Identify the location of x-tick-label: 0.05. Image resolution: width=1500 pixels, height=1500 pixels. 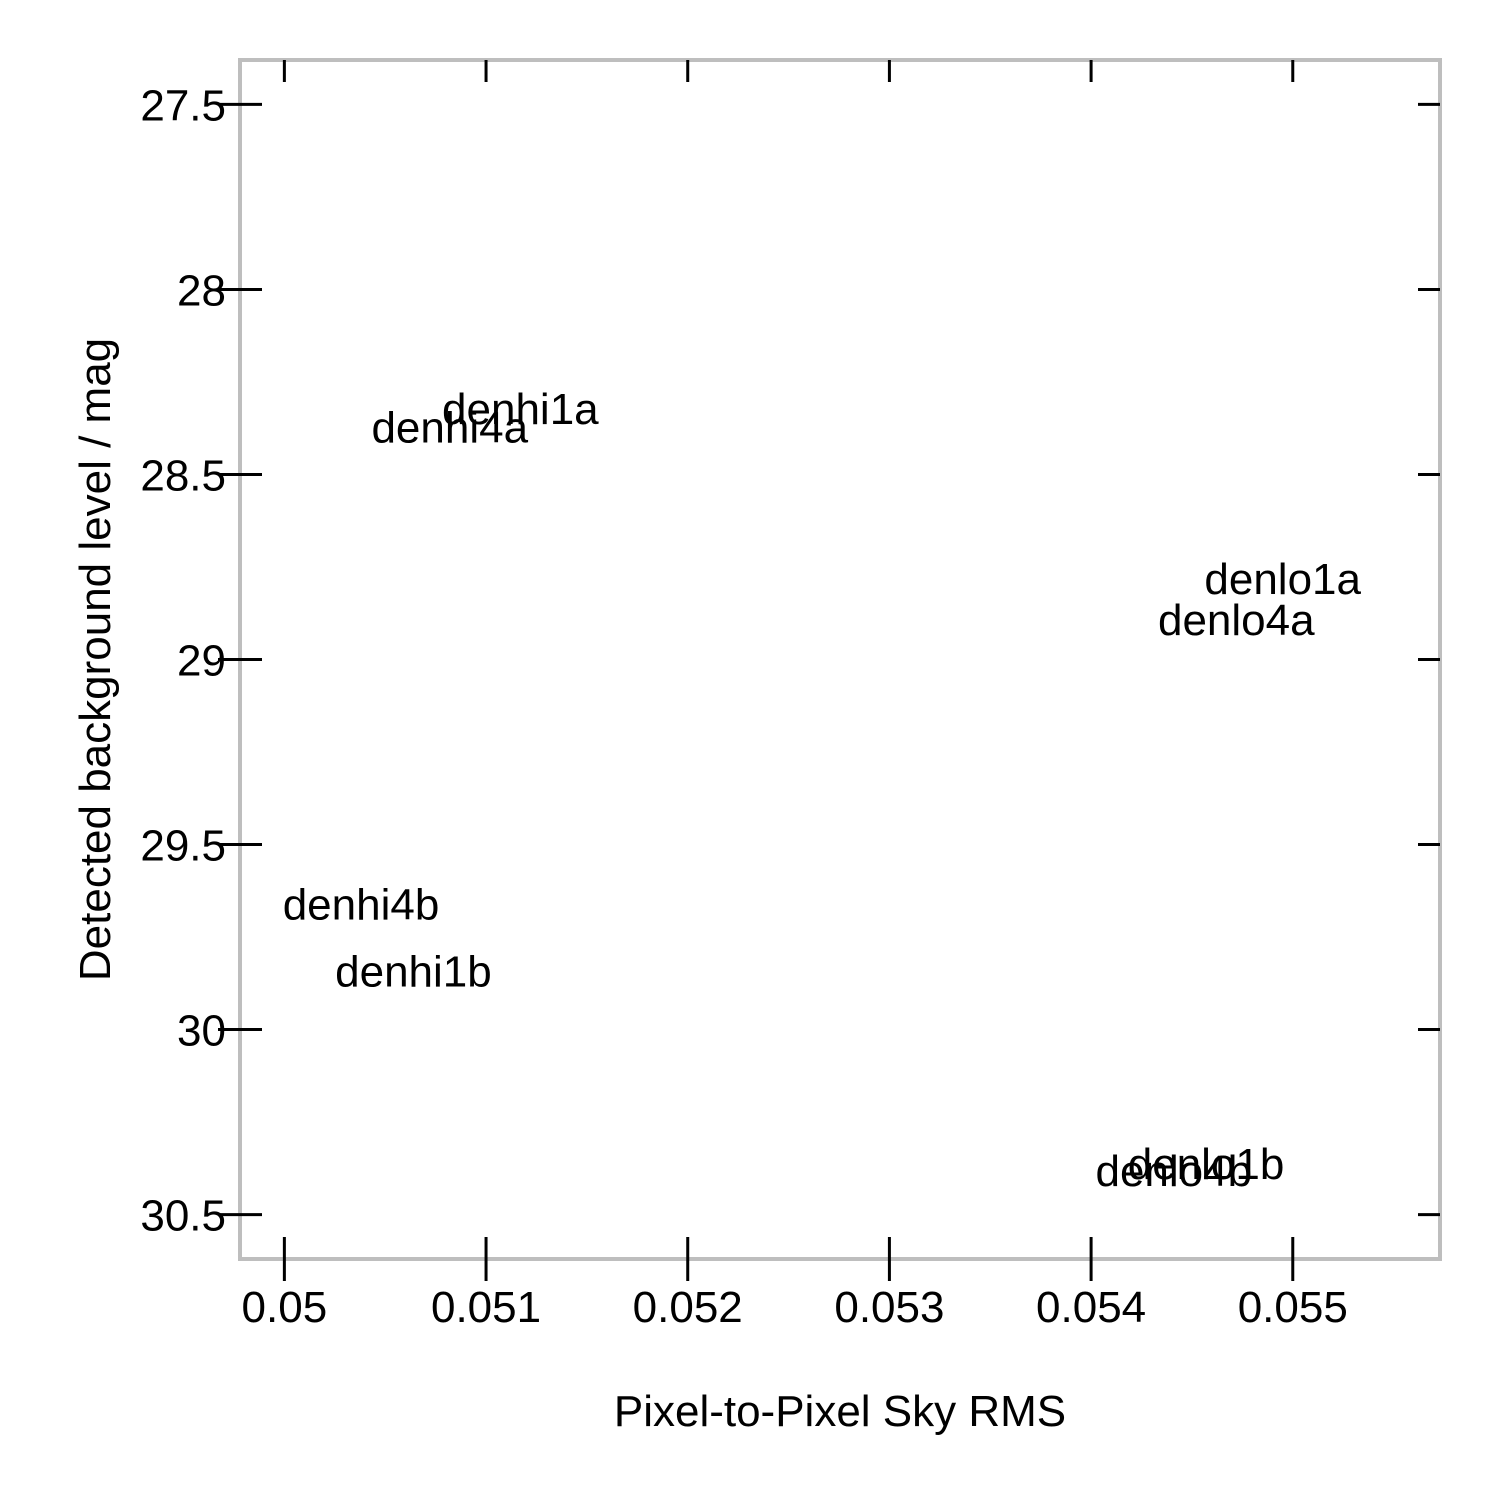
(285, 1307).